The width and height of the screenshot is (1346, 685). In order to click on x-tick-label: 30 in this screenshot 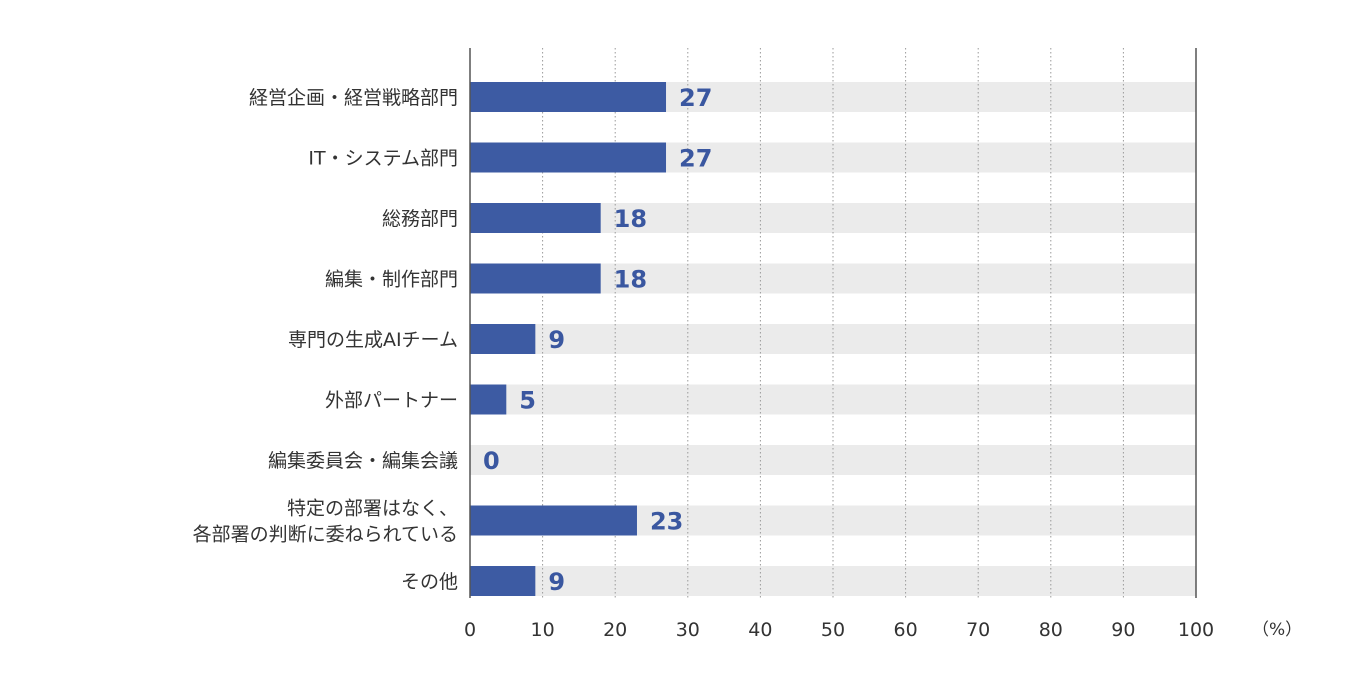, I will do `click(688, 630)`.